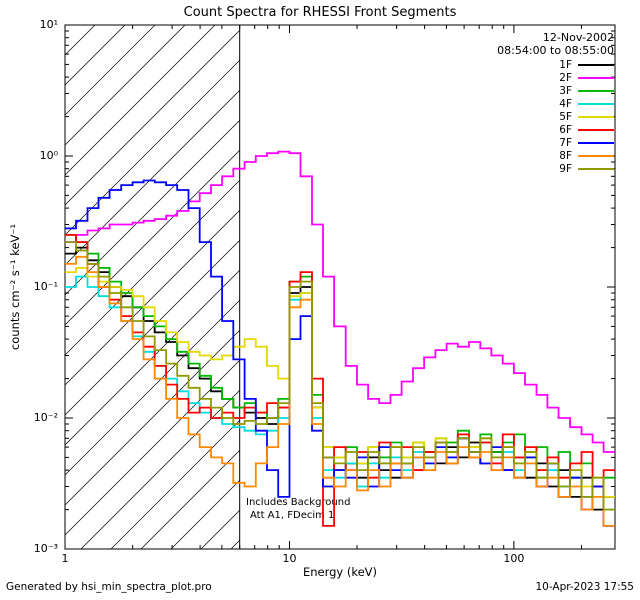 The width and height of the screenshot is (640, 600). What do you see at coordinates (289, 558) in the screenshot?
I see `x-tick-label: 10` at bounding box center [289, 558].